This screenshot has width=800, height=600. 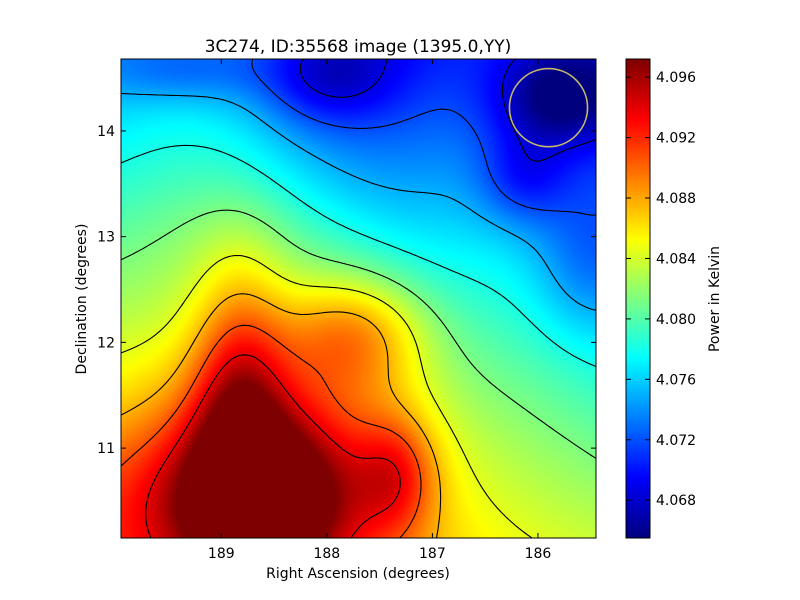 What do you see at coordinates (715, 299) in the screenshot?
I see `colorbar-label: Power in Kelvin` at bounding box center [715, 299].